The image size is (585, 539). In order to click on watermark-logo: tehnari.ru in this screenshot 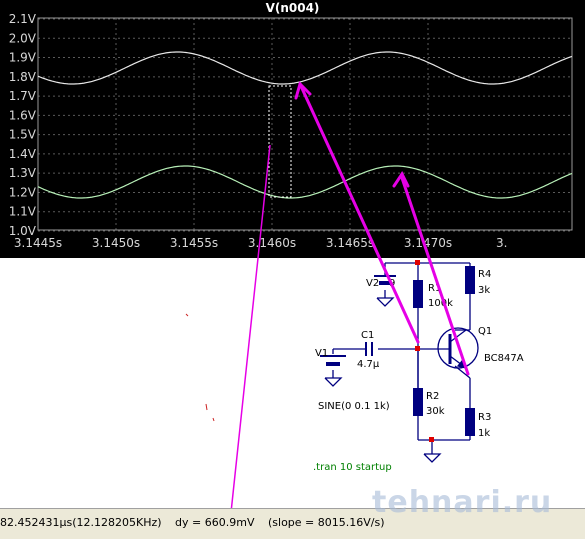, I will do `click(462, 502)`.